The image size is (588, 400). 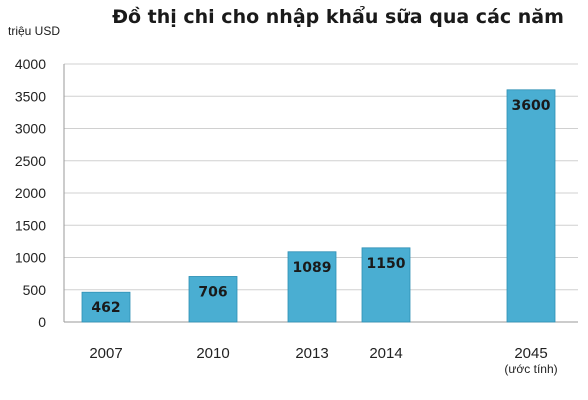 What do you see at coordinates (30, 225) in the screenshot?
I see `y-tick-label: 1500` at bounding box center [30, 225].